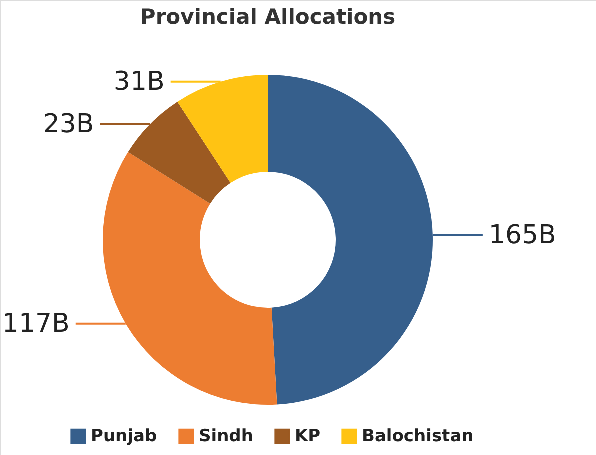 This screenshot has height=455, width=596. Describe the element at coordinates (139, 81) in the screenshot. I see `data-label: 31B` at that location.